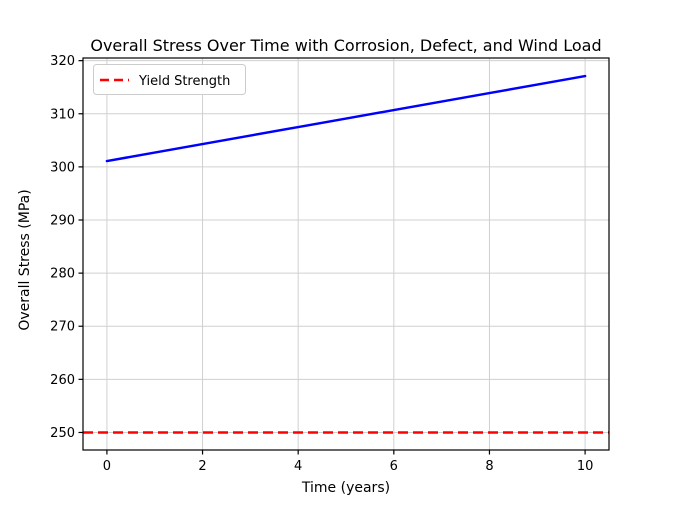 The width and height of the screenshot is (676, 507). Describe the element at coordinates (62, 221) in the screenshot. I see `y-tick-label: 290` at that location.